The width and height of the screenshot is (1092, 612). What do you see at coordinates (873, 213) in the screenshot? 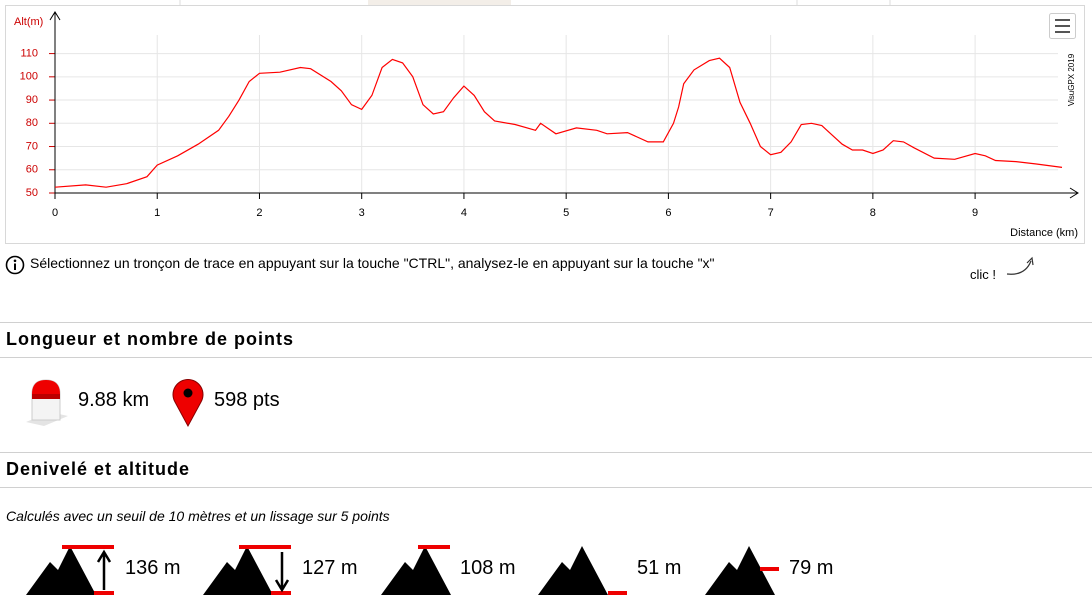
I see `x-tick-label: 8` at bounding box center [873, 213].